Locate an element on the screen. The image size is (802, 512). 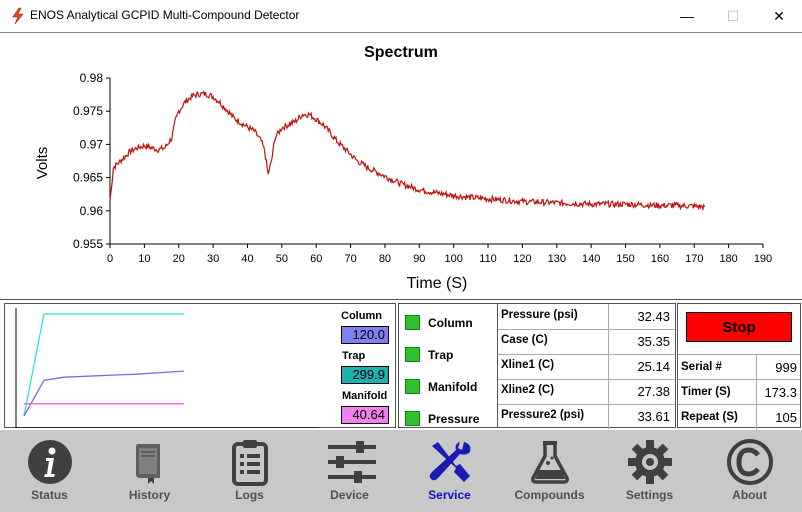
x-tick-label: 0 is located at coordinates (110, 259).